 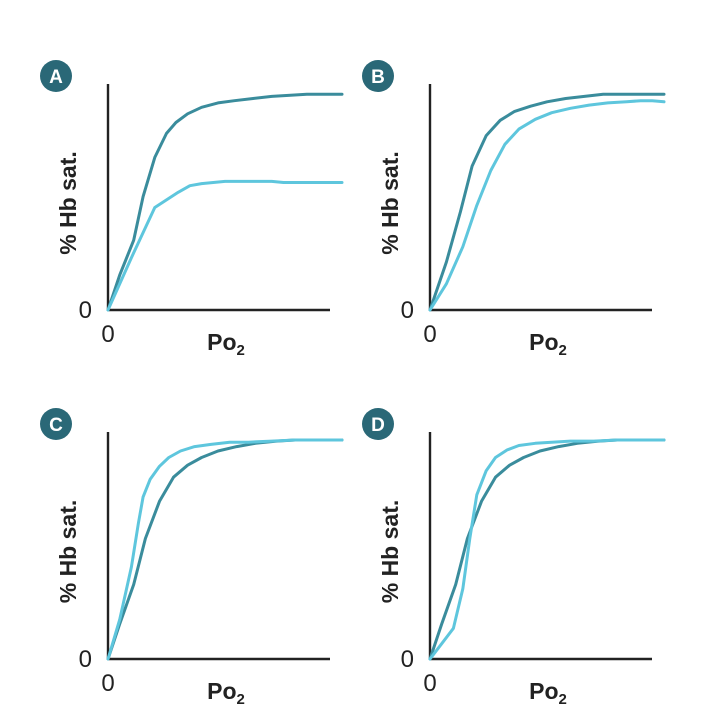 I want to click on panel-letter: C, so click(x=56, y=425).